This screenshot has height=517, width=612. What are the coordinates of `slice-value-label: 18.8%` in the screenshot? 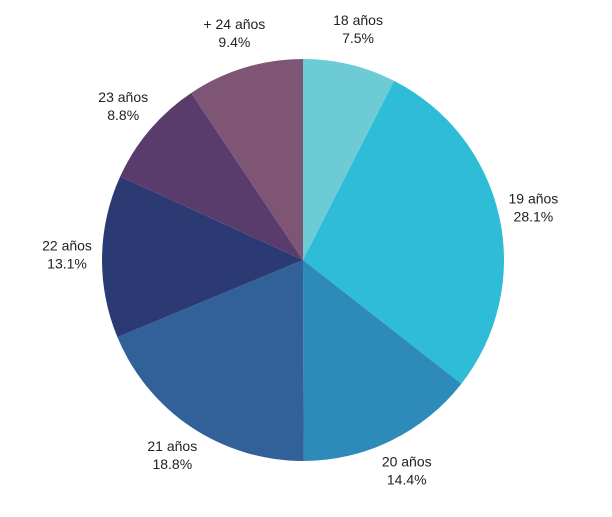 It's located at (172, 464).